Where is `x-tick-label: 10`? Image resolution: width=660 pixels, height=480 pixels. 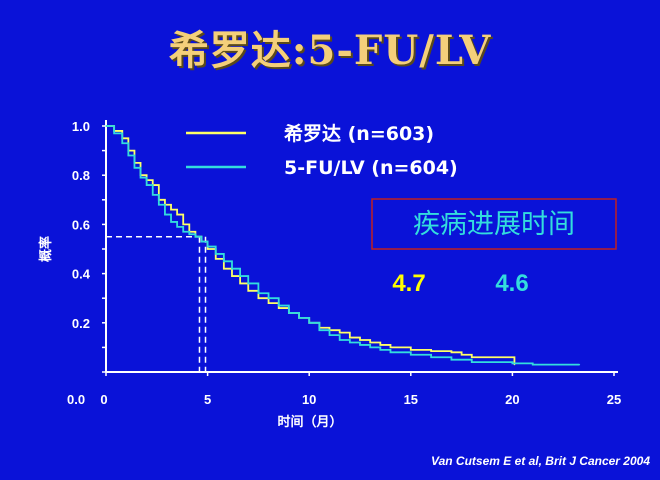 x-tick-label: 10 is located at coordinates (309, 399).